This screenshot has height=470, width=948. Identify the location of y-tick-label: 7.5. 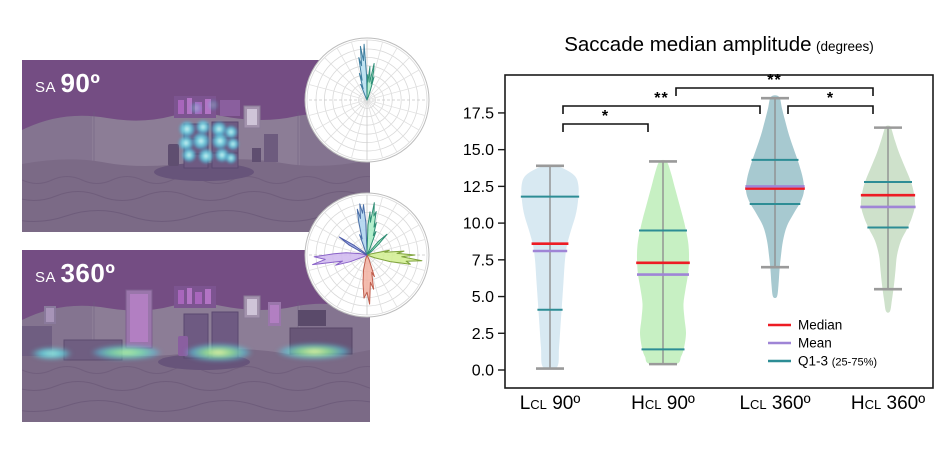
(483, 260).